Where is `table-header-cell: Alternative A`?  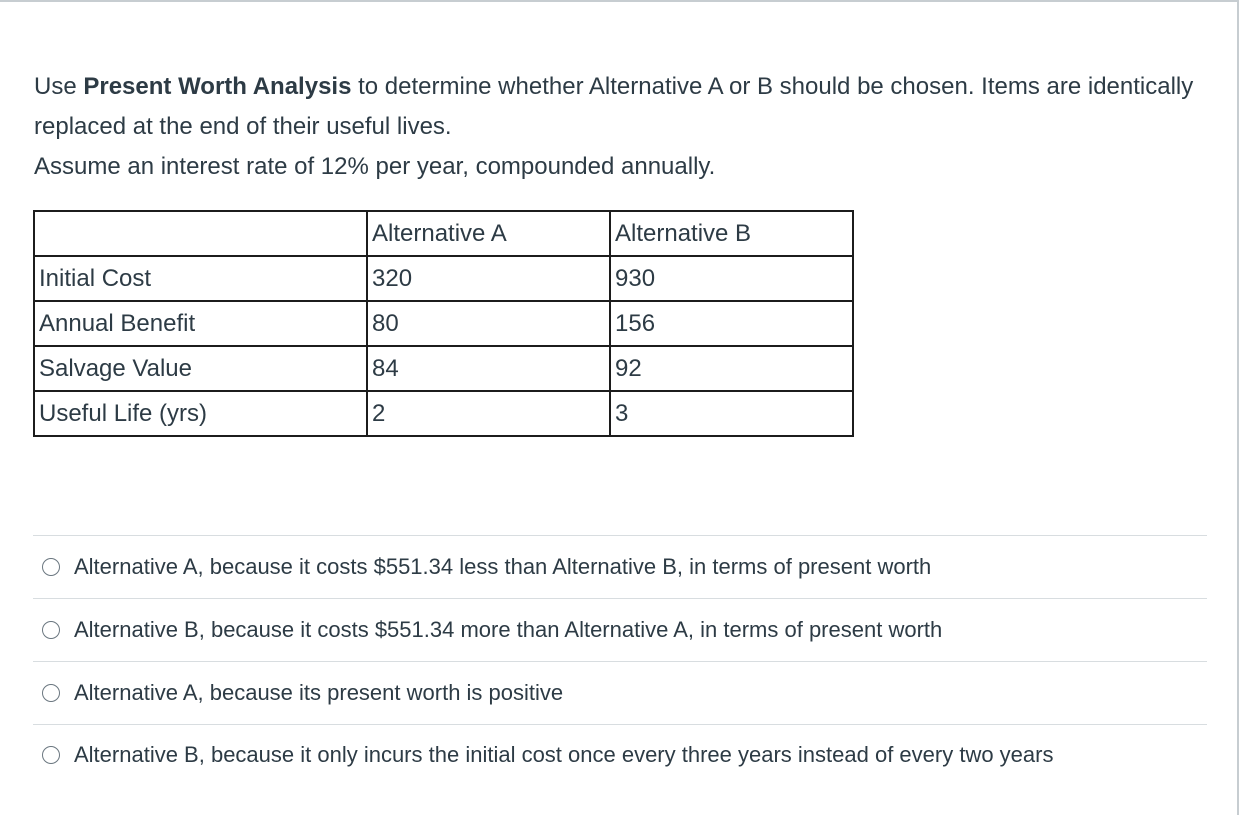 table-header-cell: Alternative A is located at coordinates (488, 233).